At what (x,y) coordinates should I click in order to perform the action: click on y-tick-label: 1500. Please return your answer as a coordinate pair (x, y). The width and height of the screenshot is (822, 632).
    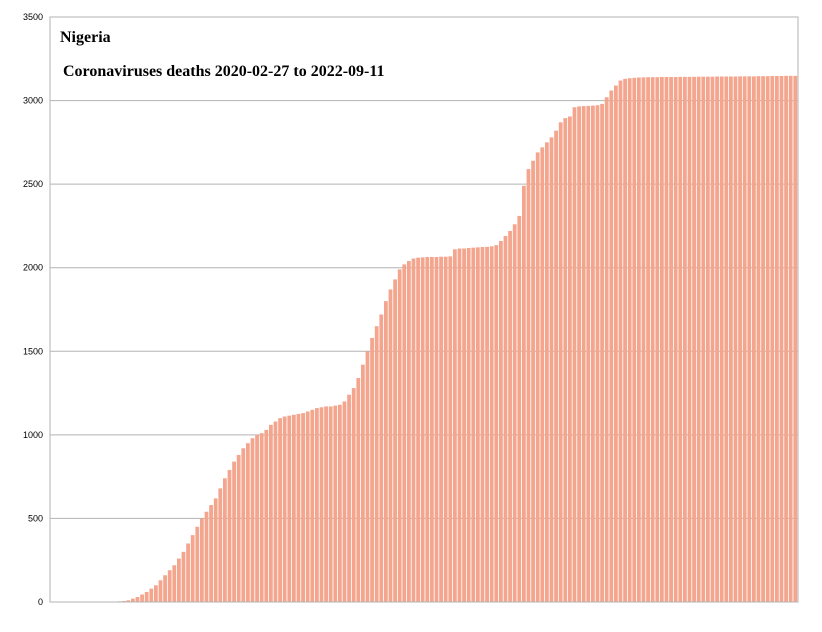
    Looking at the image, I should click on (33, 351).